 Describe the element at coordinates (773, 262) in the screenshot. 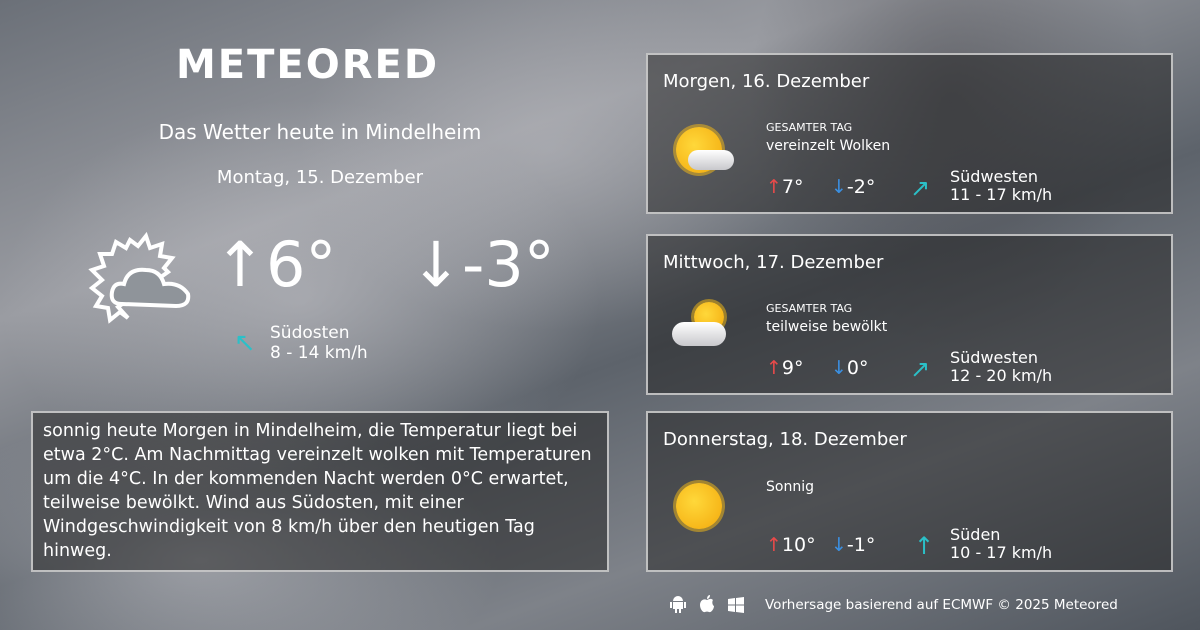

I see `card-title: Mittwoch, 17. Dezember` at that location.